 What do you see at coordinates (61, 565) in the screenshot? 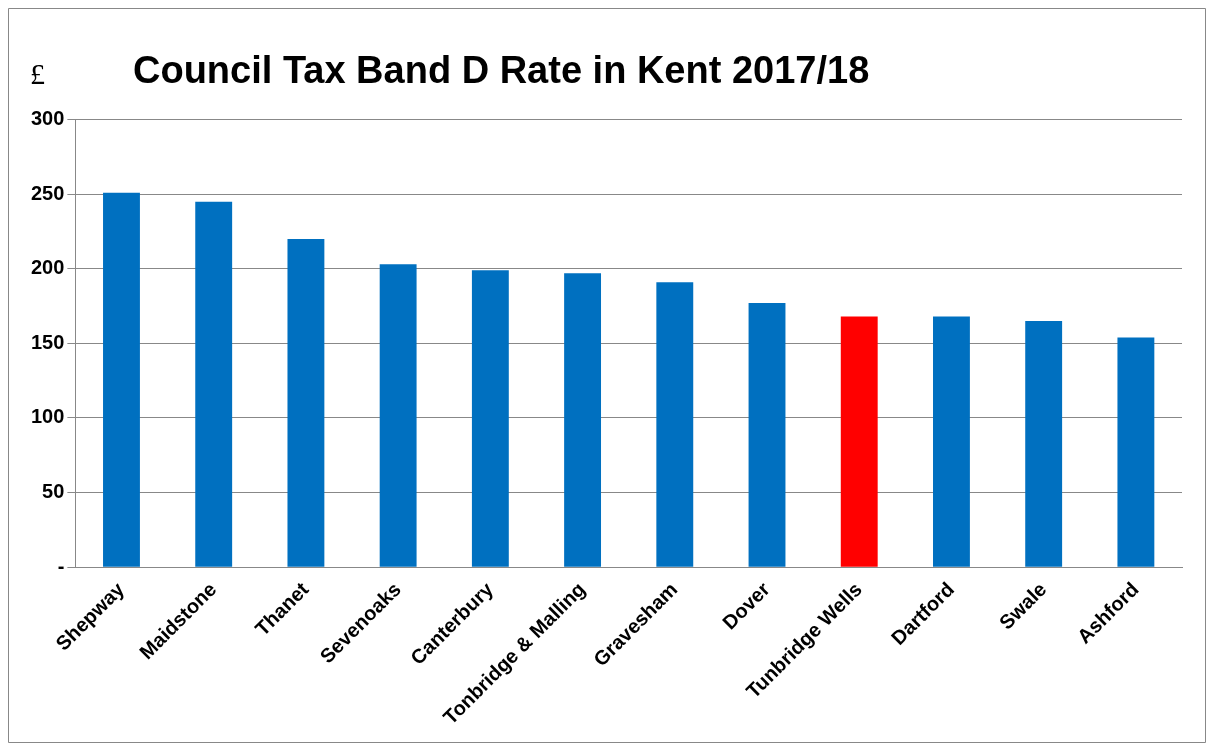
I see `y-tick-label: -` at bounding box center [61, 565].